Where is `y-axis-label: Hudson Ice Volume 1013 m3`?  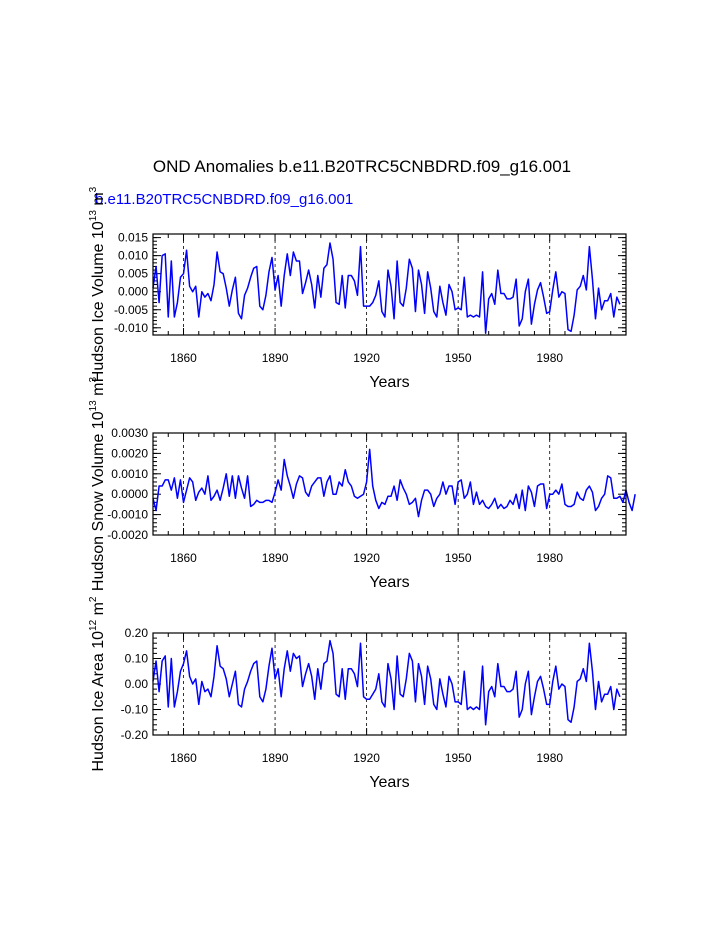 y-axis-label: Hudson Ice Volume 1013 m3 is located at coordinates (97, 284).